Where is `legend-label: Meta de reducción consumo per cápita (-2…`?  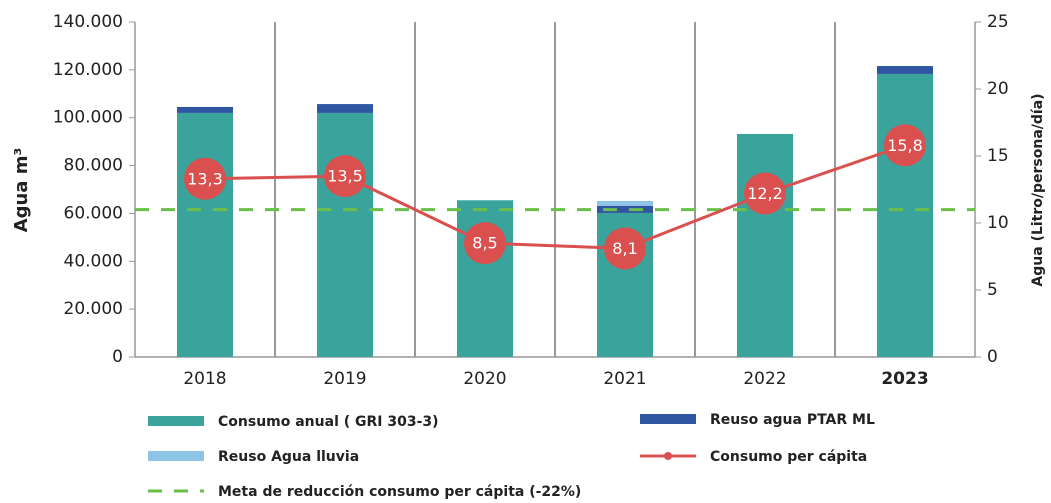 legend-label: Meta de reducción consumo per cápita (-2… is located at coordinates (399, 492).